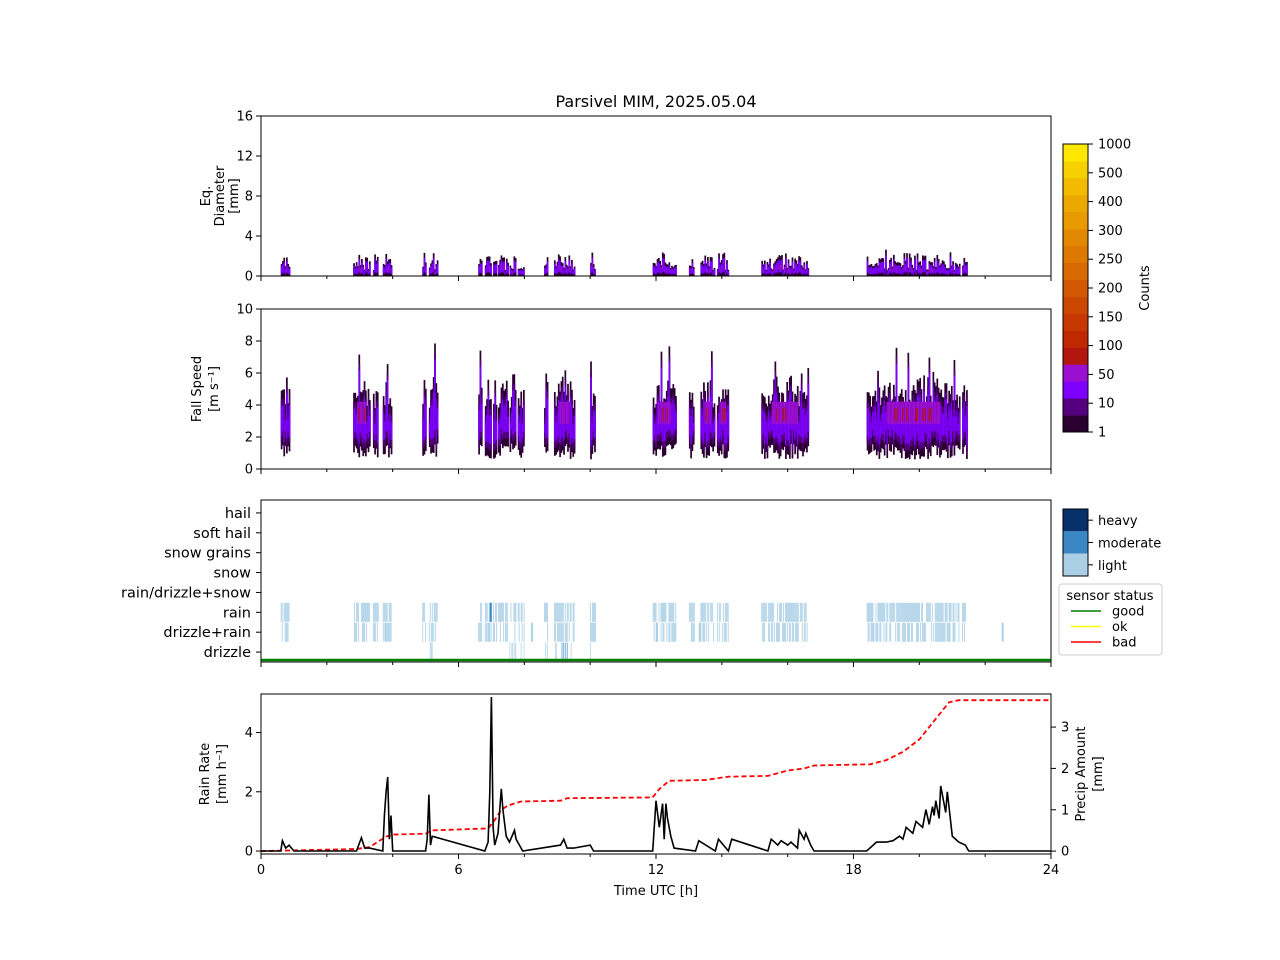 The image size is (1280, 960). What do you see at coordinates (1060, 790) in the screenshot?
I see `precip-amount-yticks: 0 1 2 3` at bounding box center [1060, 790].